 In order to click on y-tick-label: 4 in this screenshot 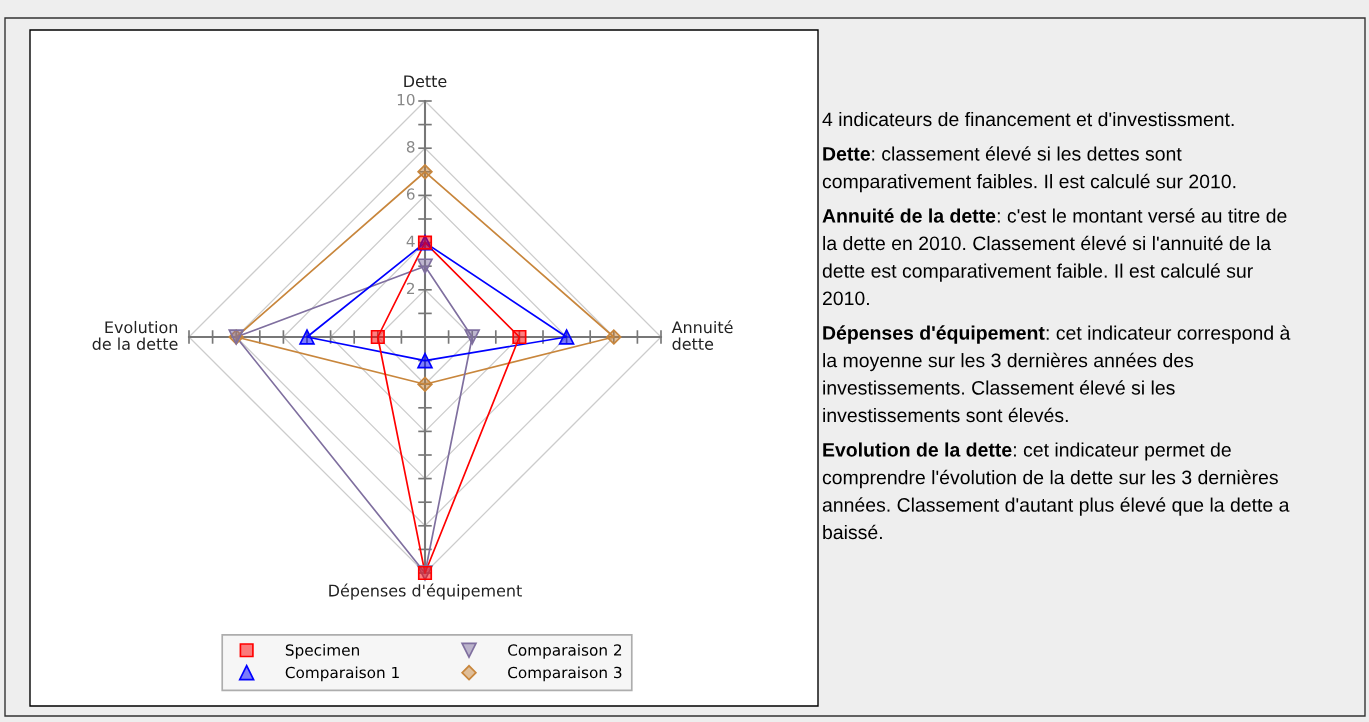, I will do `click(410, 241)`.